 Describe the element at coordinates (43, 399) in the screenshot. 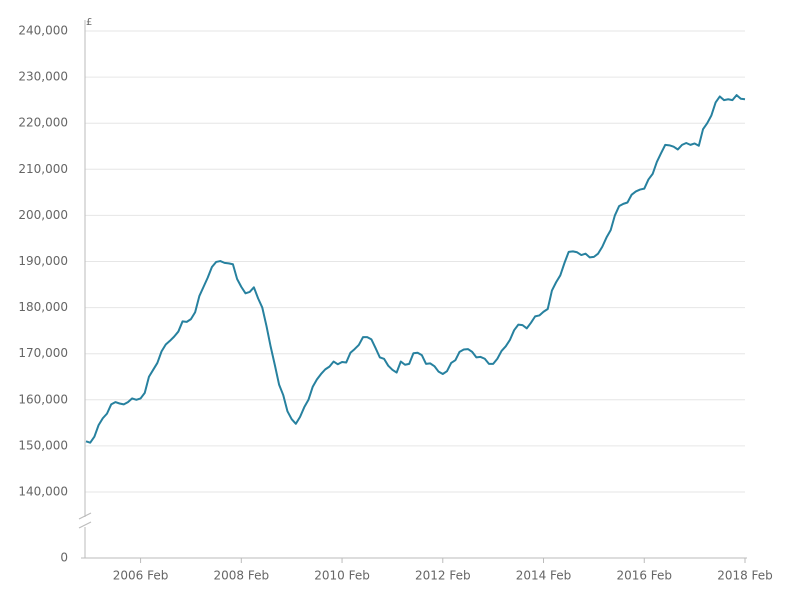

I see `y-tick-label: 160,000` at that location.